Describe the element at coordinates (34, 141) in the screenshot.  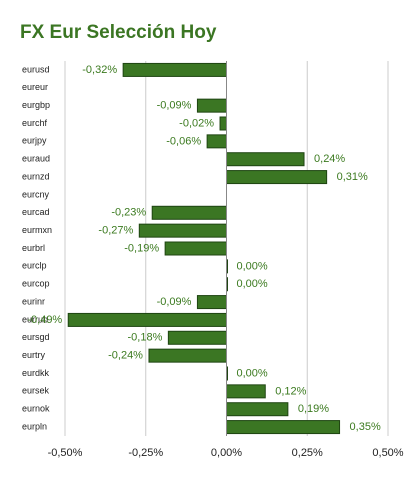
I see `category-label: eurjpy` at that location.